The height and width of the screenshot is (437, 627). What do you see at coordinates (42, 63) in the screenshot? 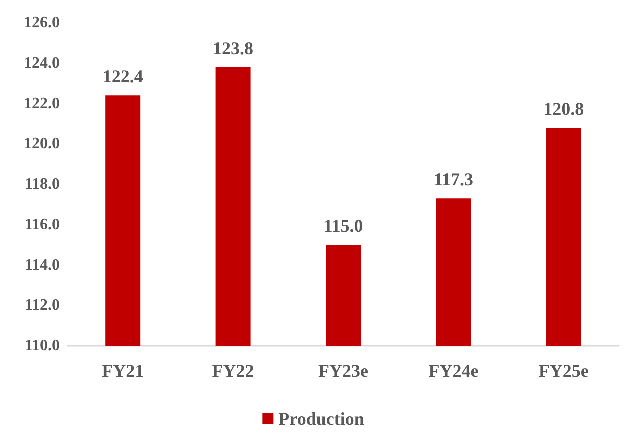
I see `y-tick-label: 124.0` at bounding box center [42, 63].